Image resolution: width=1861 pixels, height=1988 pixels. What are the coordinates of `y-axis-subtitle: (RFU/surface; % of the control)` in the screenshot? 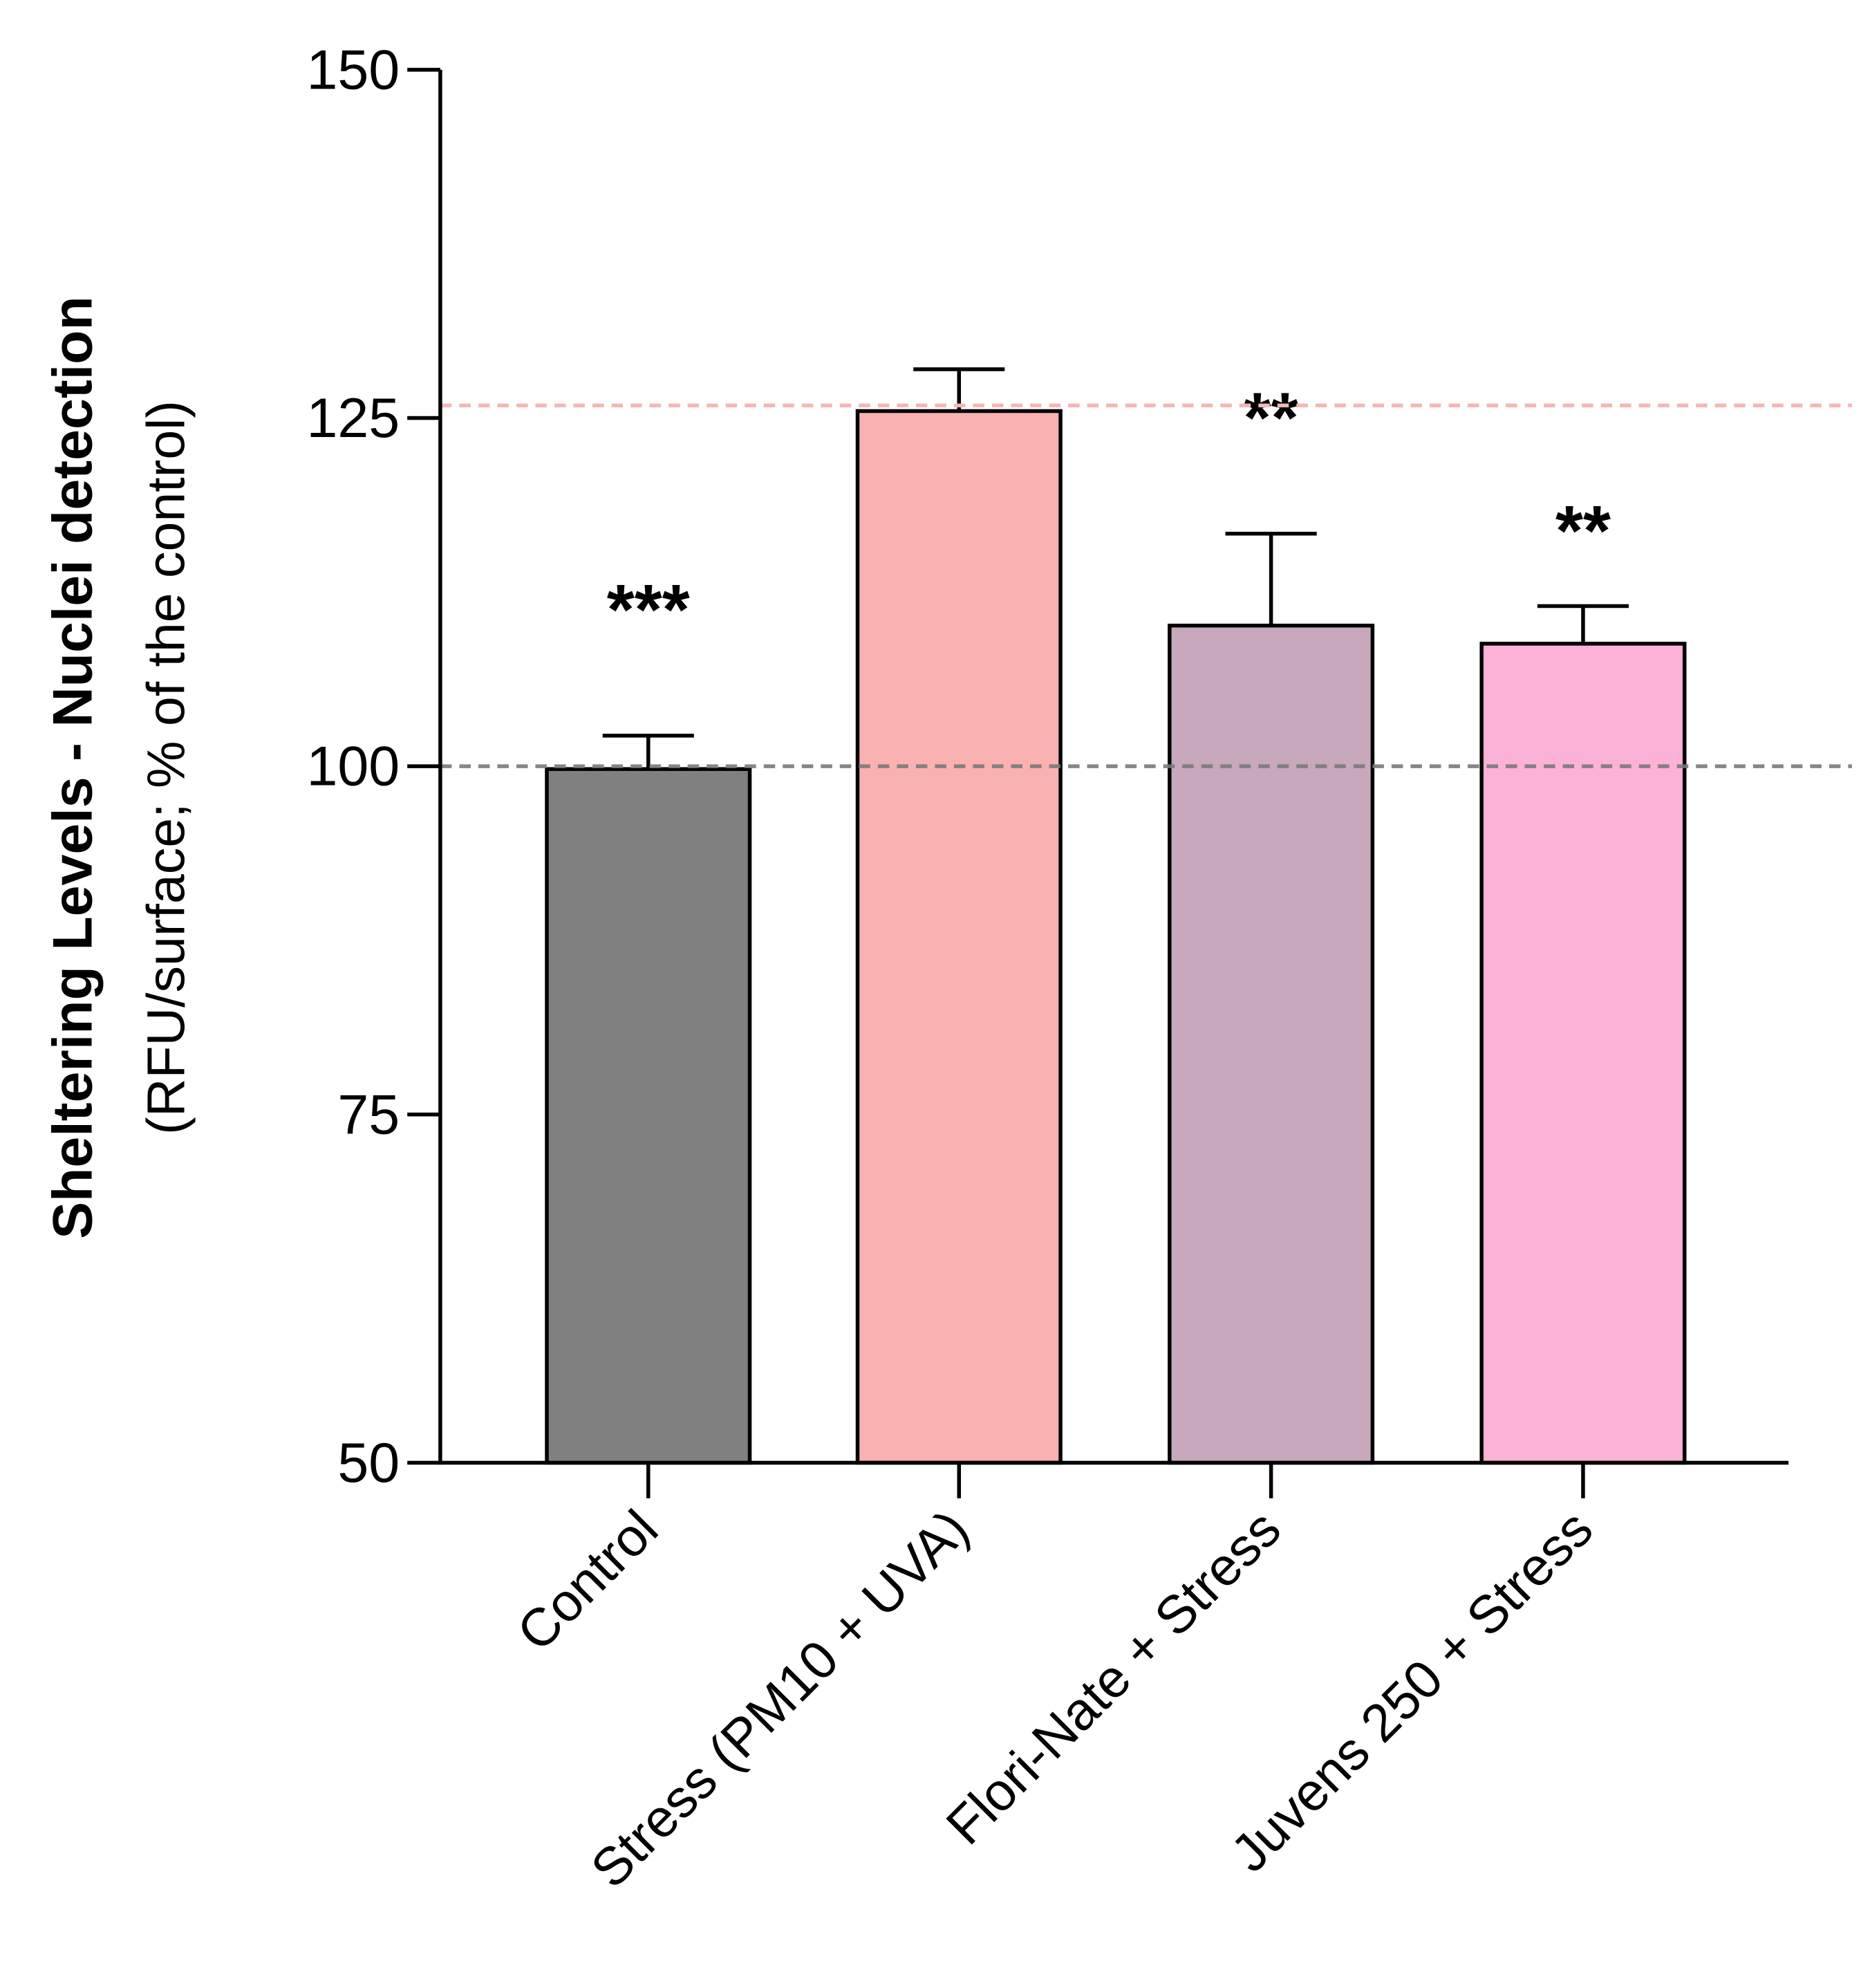 It's located at (166, 767).